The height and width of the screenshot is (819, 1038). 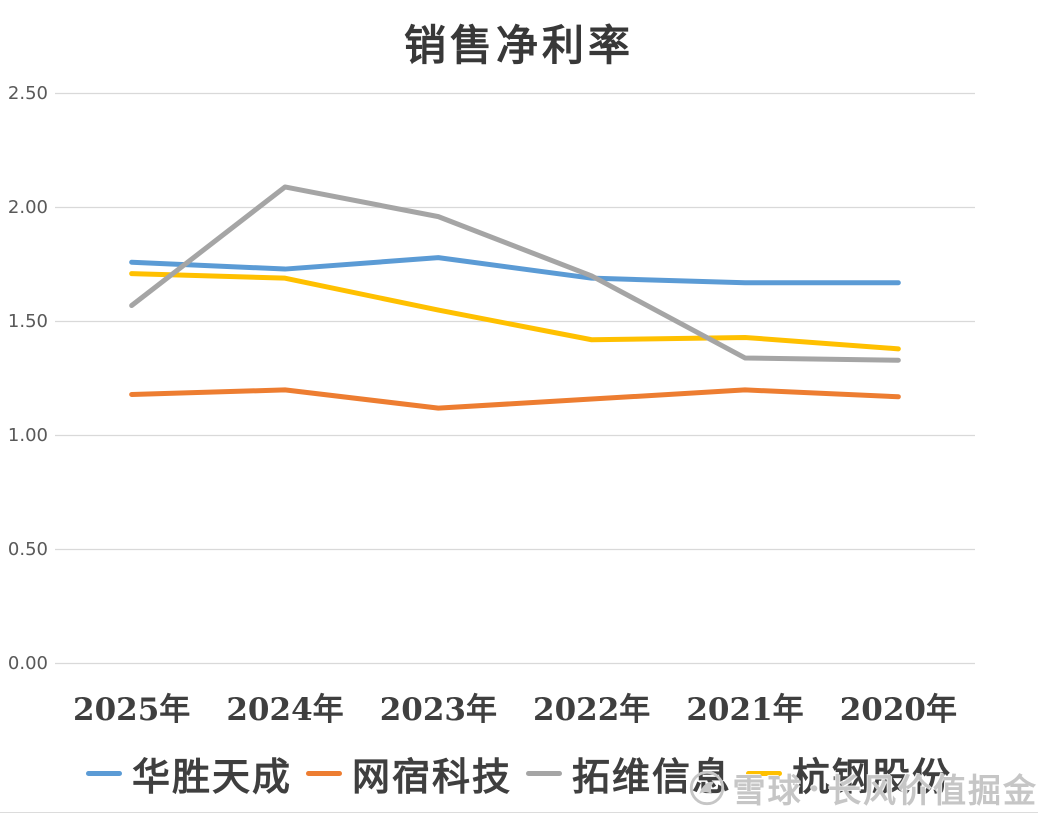 What do you see at coordinates (27, 321) in the screenshot?
I see `y-axis-tick-label: 1.50` at bounding box center [27, 321].